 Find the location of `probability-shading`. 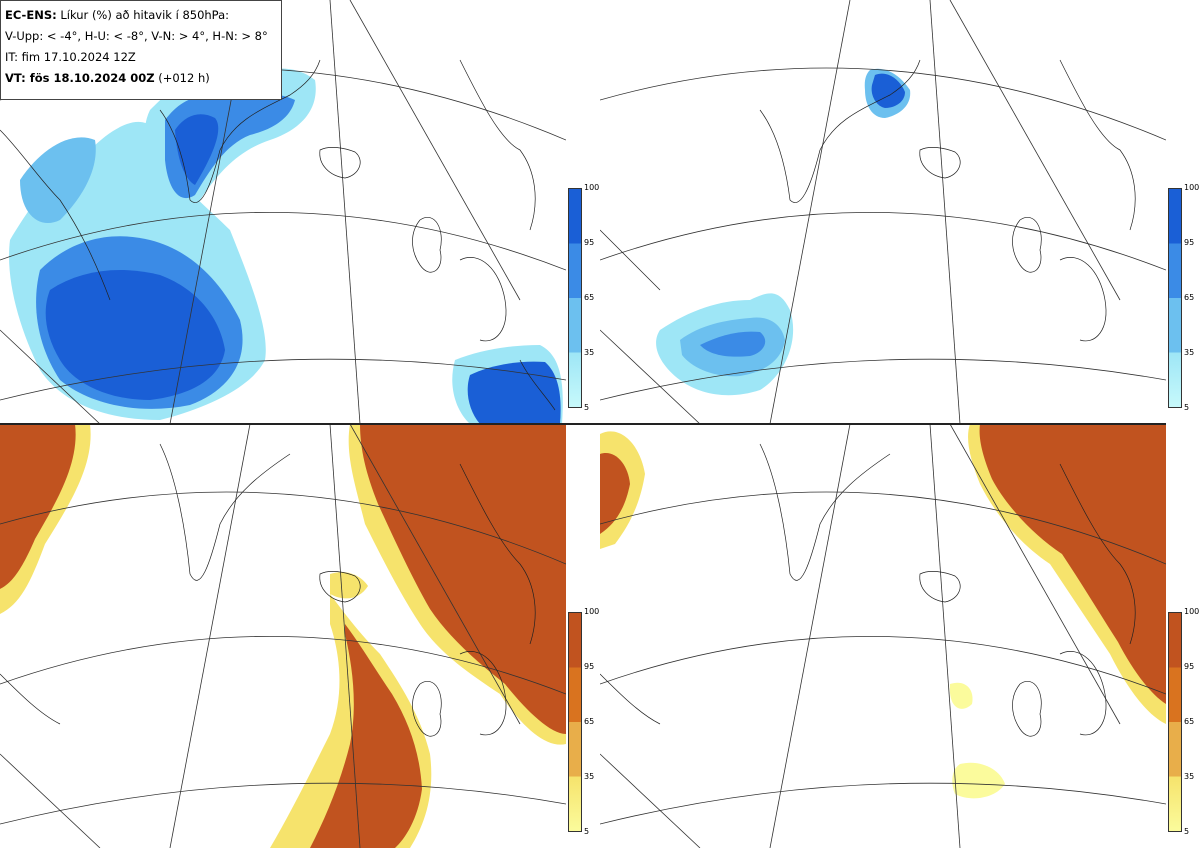

probability-shading is located at coordinates (783, 232).